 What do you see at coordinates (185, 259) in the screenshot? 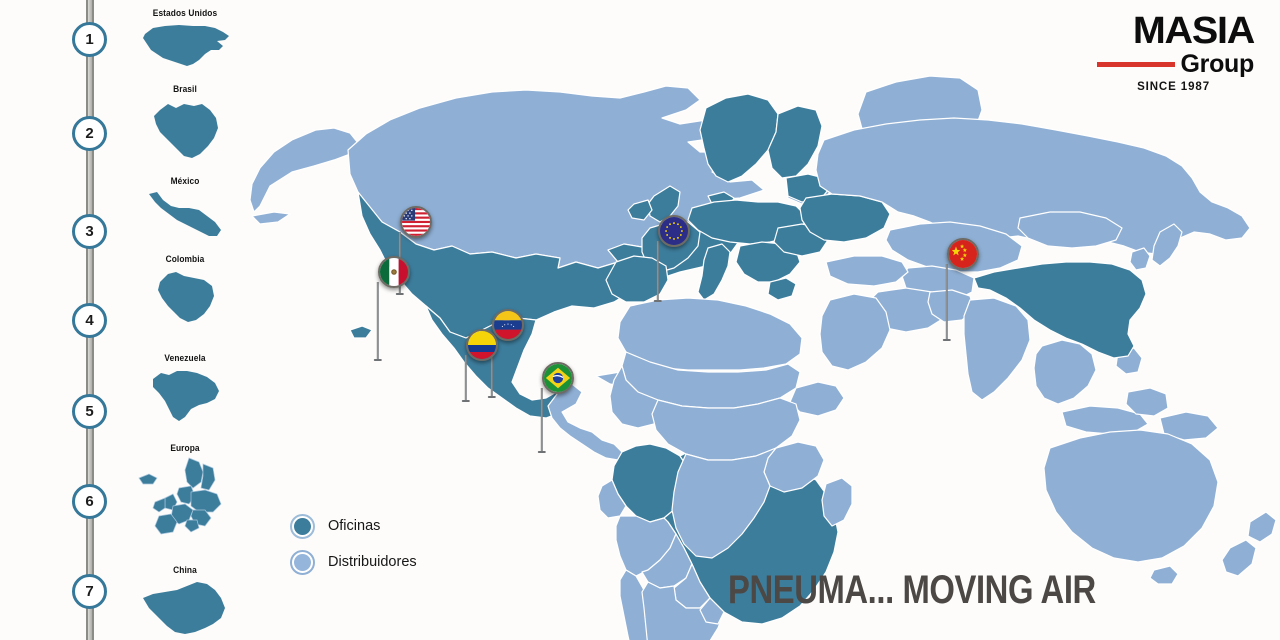
I see `sidebar-label-colombia: Colombia` at bounding box center [185, 259].